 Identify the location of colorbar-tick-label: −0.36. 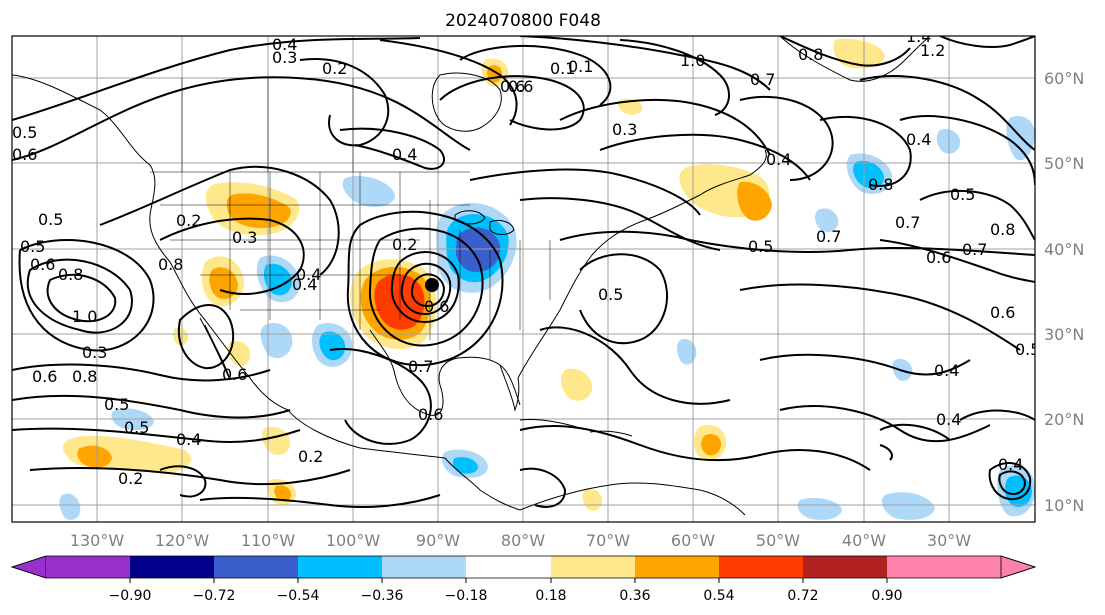
(382, 596).